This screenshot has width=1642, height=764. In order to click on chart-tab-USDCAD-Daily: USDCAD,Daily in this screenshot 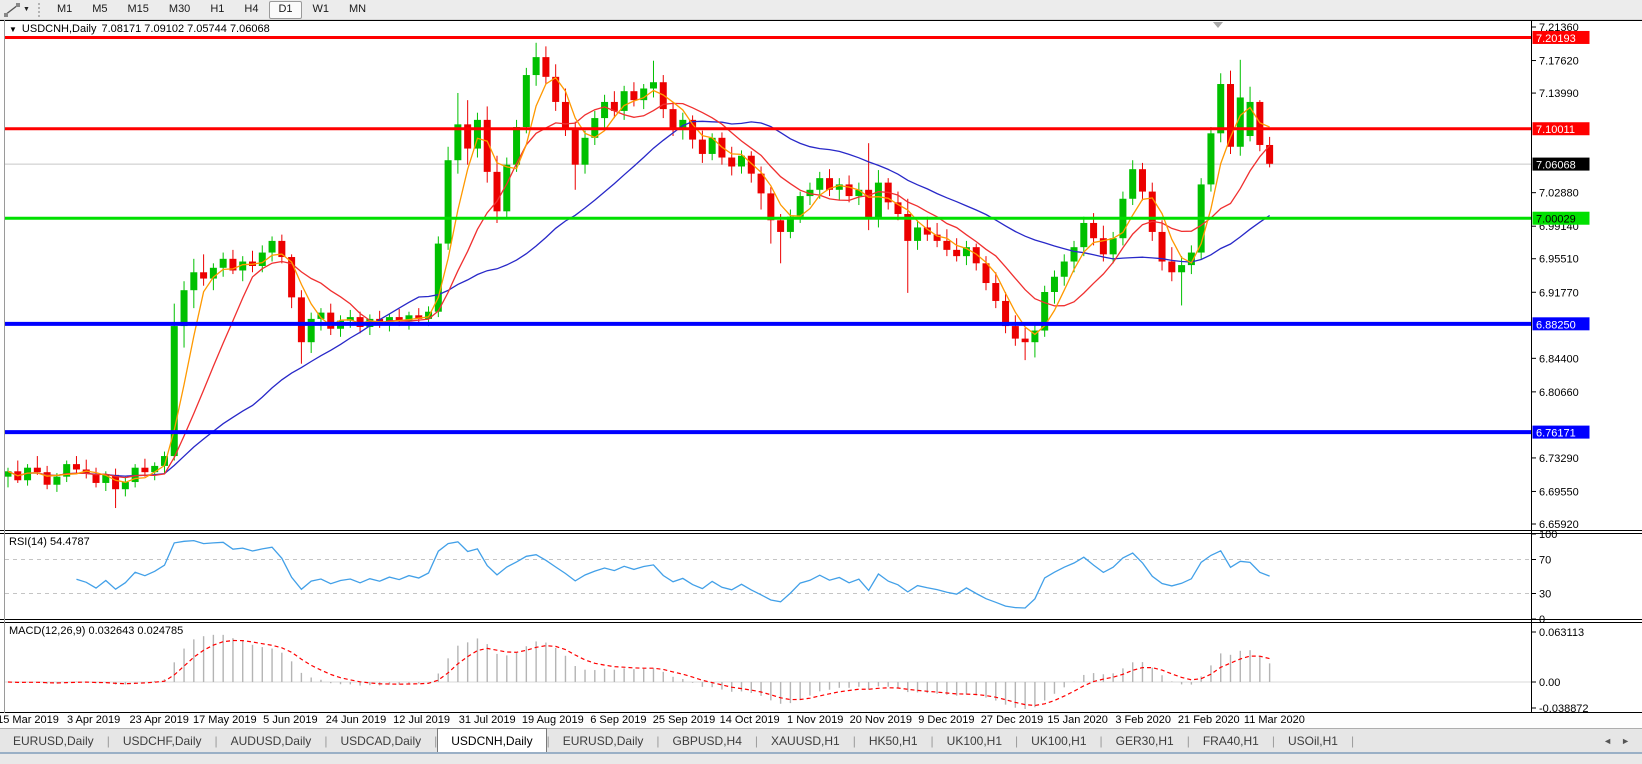, I will do `click(381, 740)`.